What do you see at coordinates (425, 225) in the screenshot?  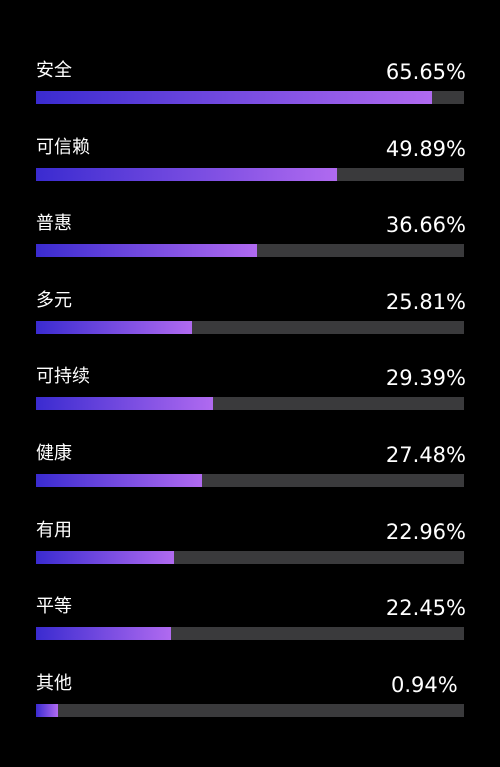 I see `value-label: 36.66%` at bounding box center [425, 225].